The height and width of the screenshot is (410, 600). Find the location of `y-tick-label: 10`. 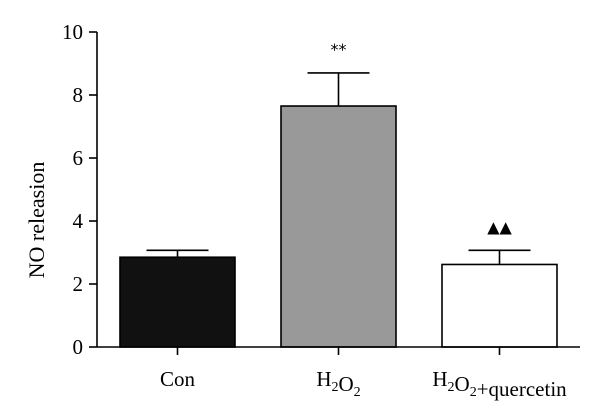

y-tick-label: 10 is located at coordinates (72, 32).